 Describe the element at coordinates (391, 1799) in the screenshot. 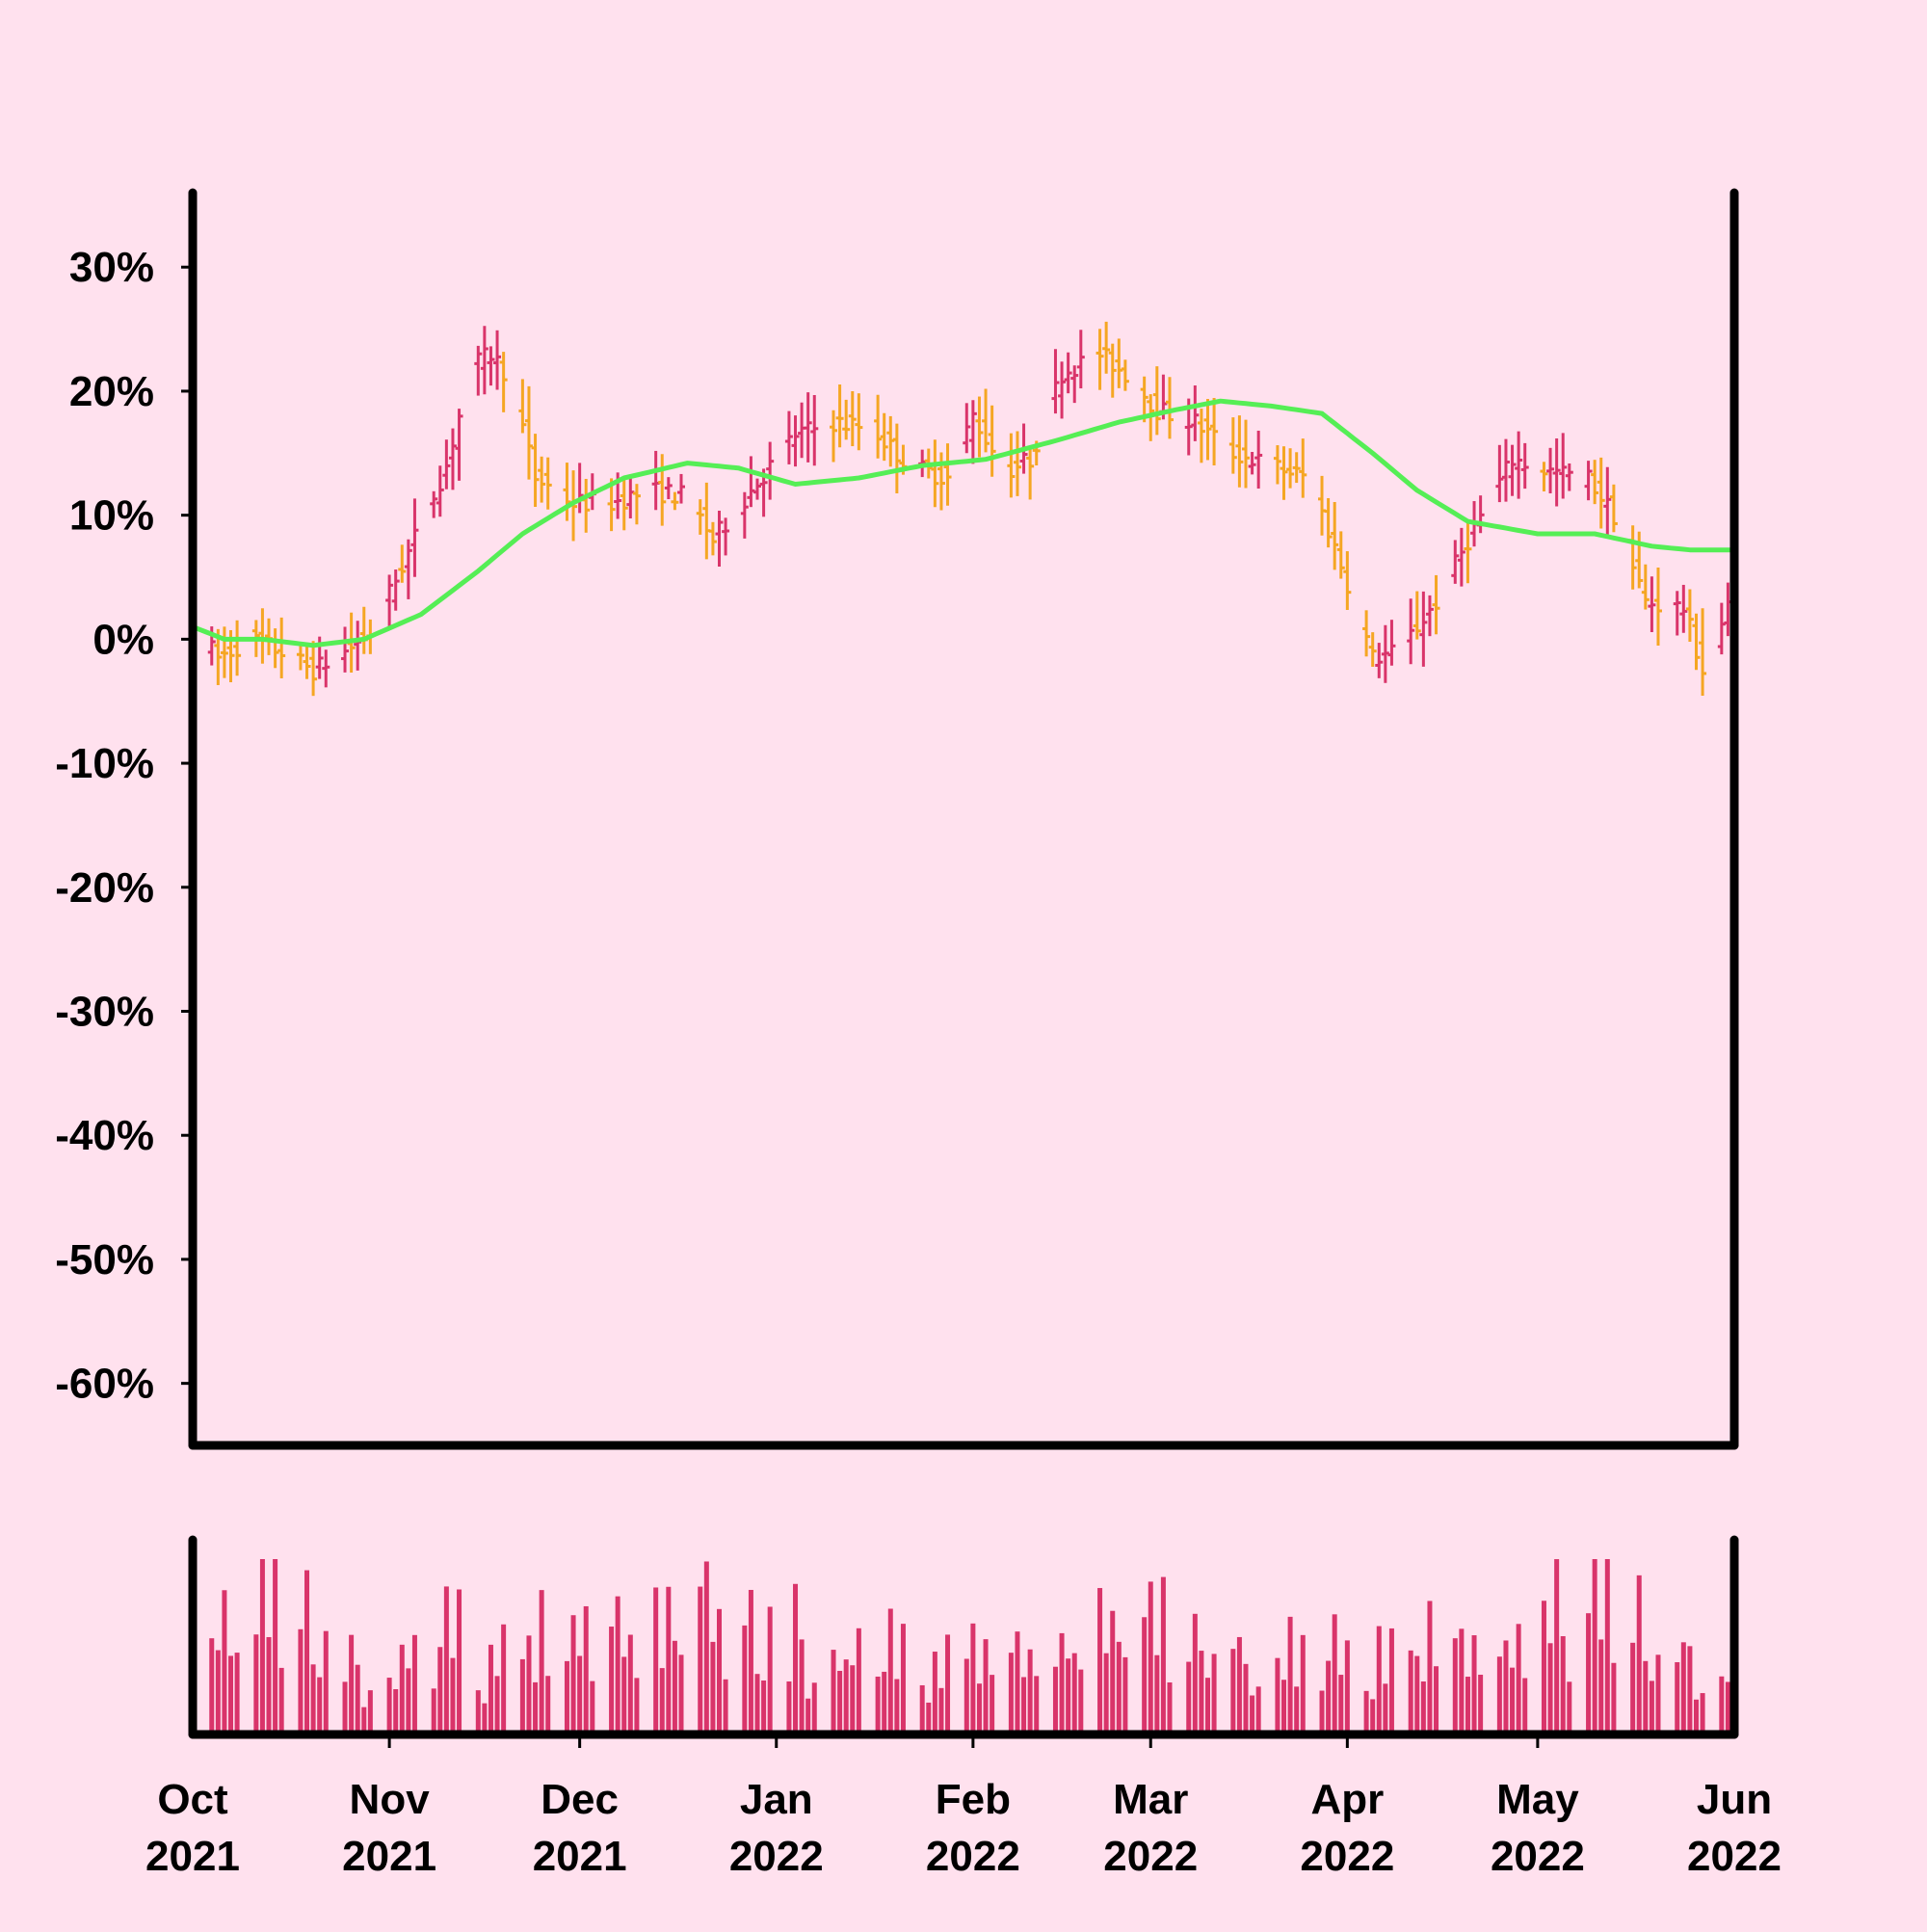

I see `x-tick-label-month: Nov` at that location.